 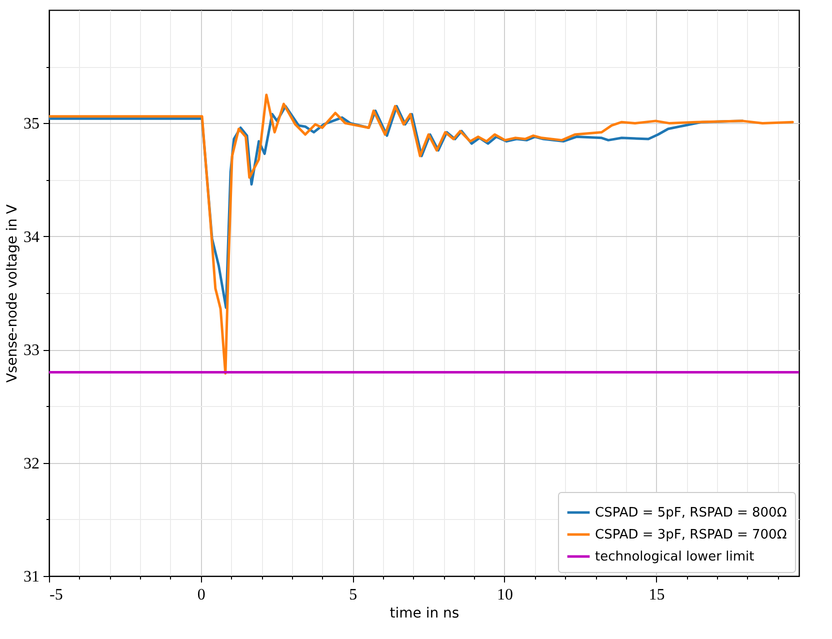 I want to click on legend-label: technological lower limit, so click(x=674, y=557).